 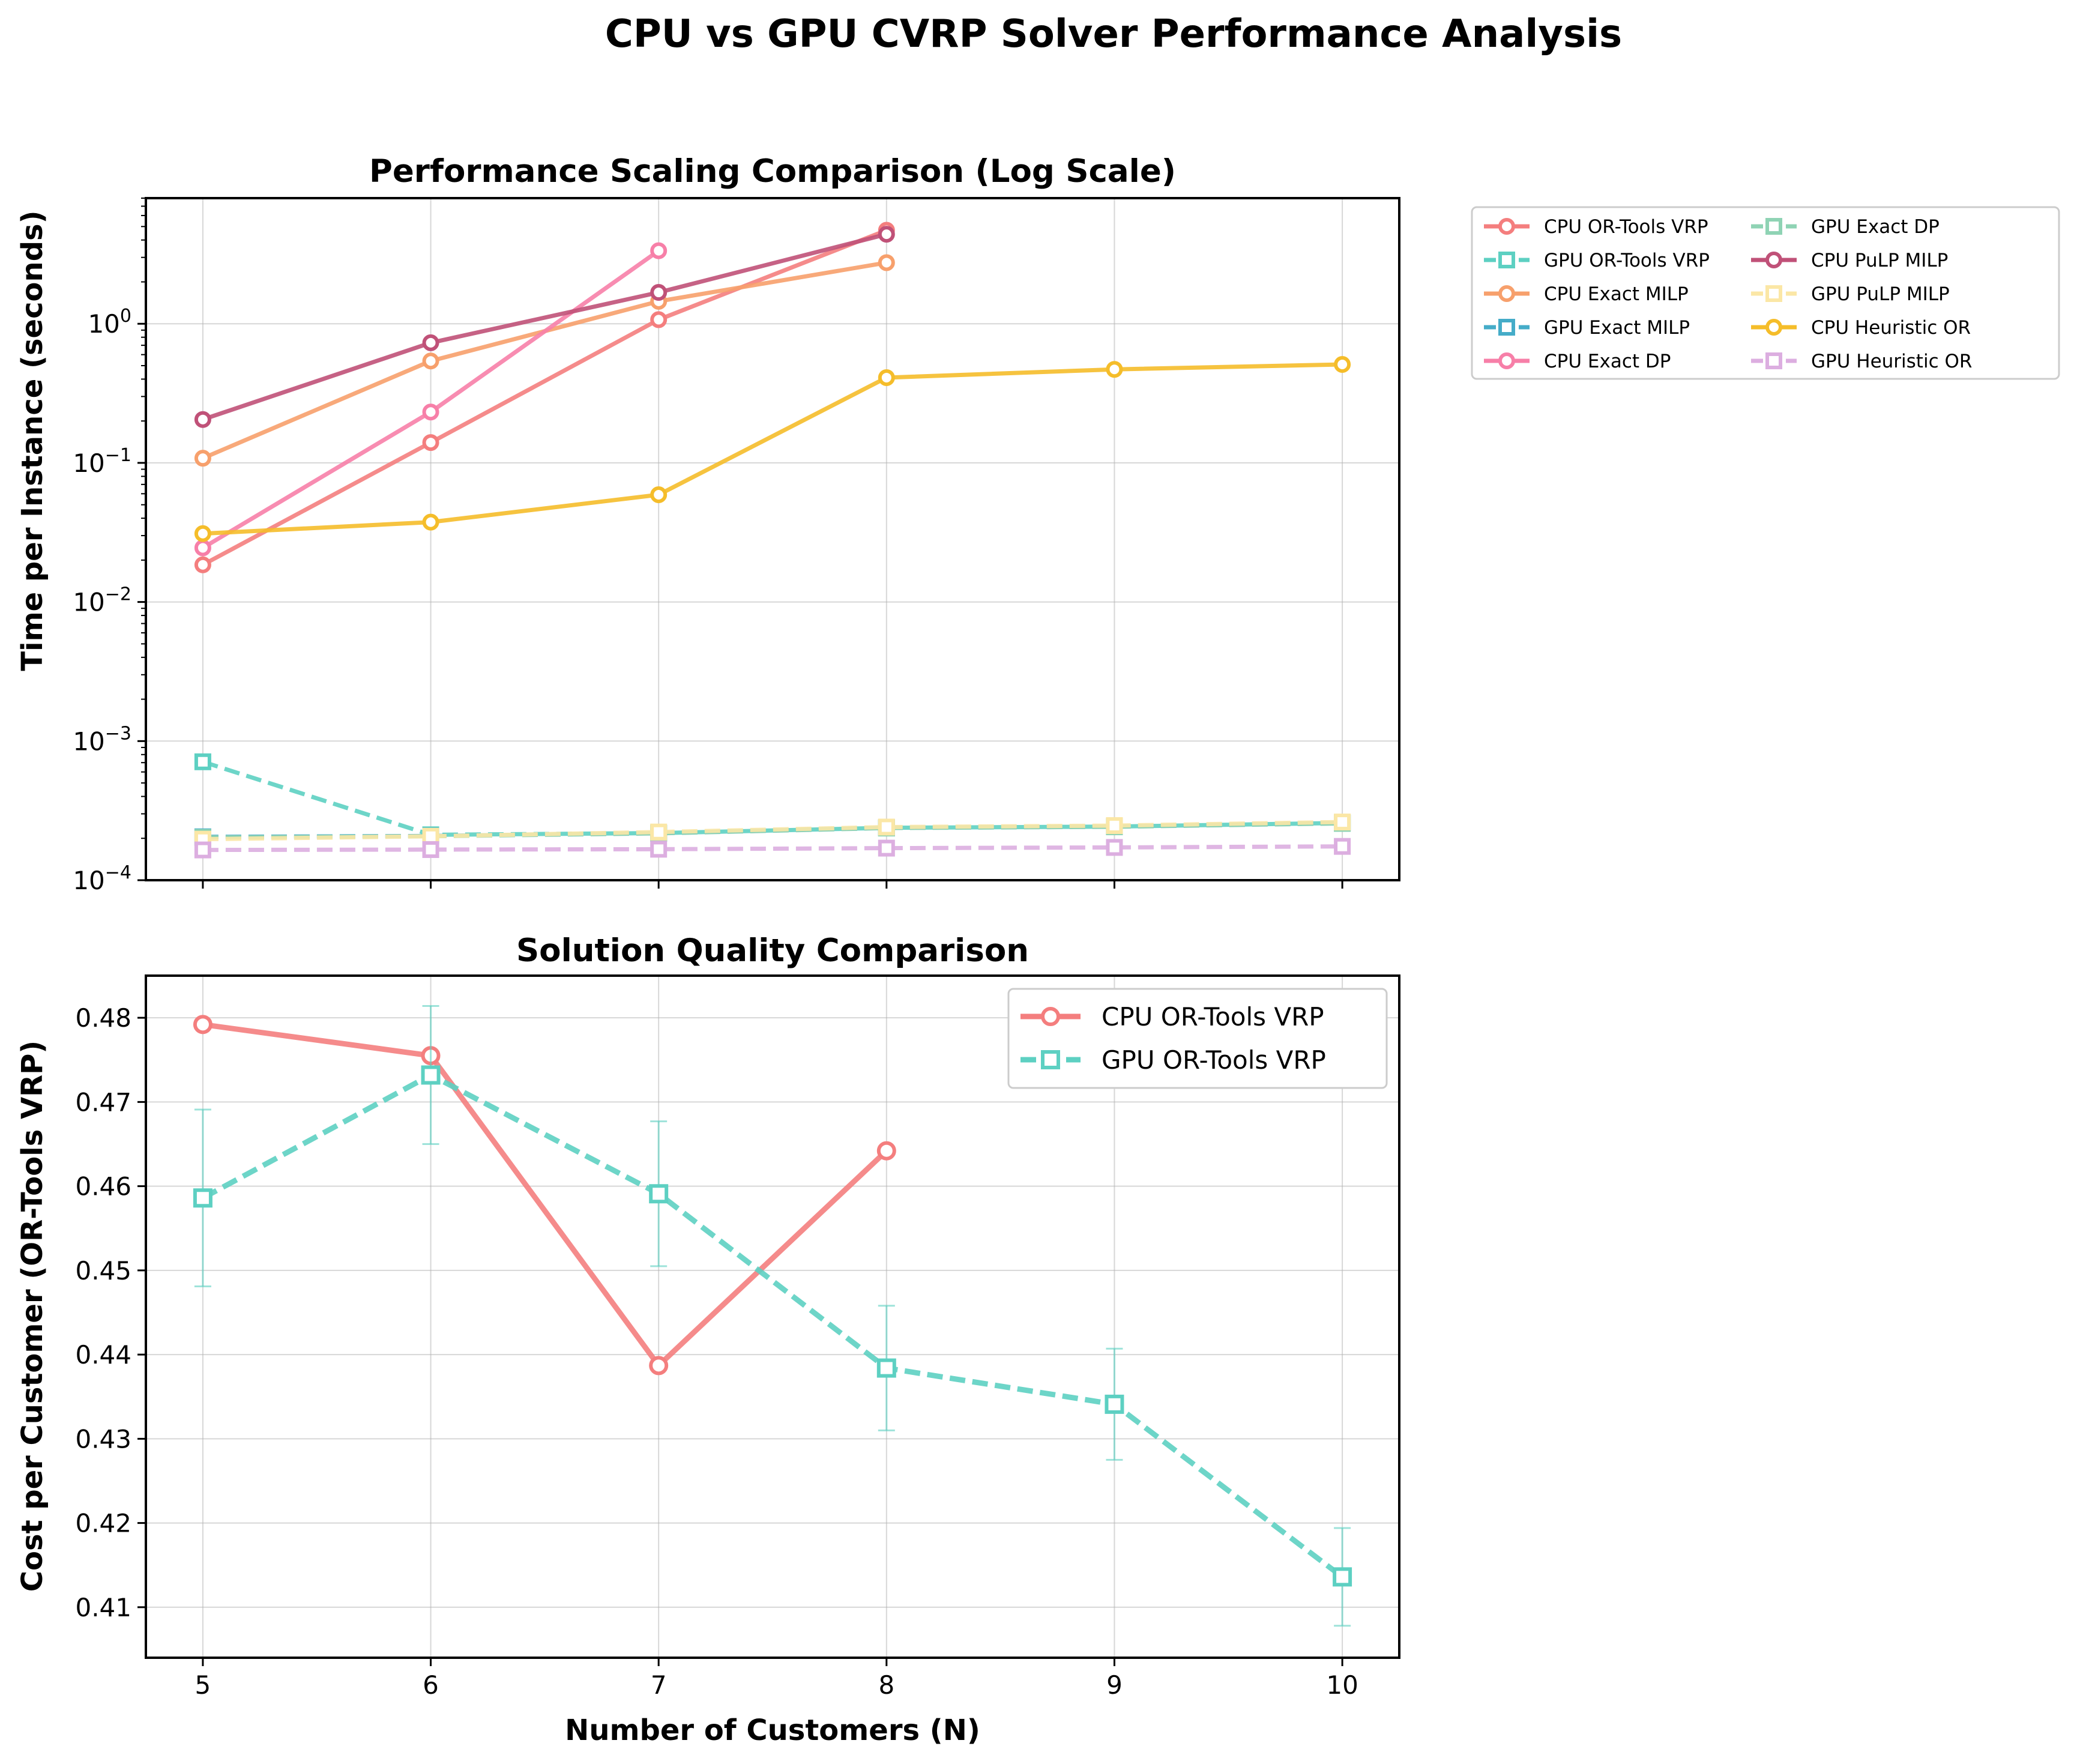 What do you see at coordinates (431, 1685) in the screenshot?
I see `x-tick-label: 6` at bounding box center [431, 1685].